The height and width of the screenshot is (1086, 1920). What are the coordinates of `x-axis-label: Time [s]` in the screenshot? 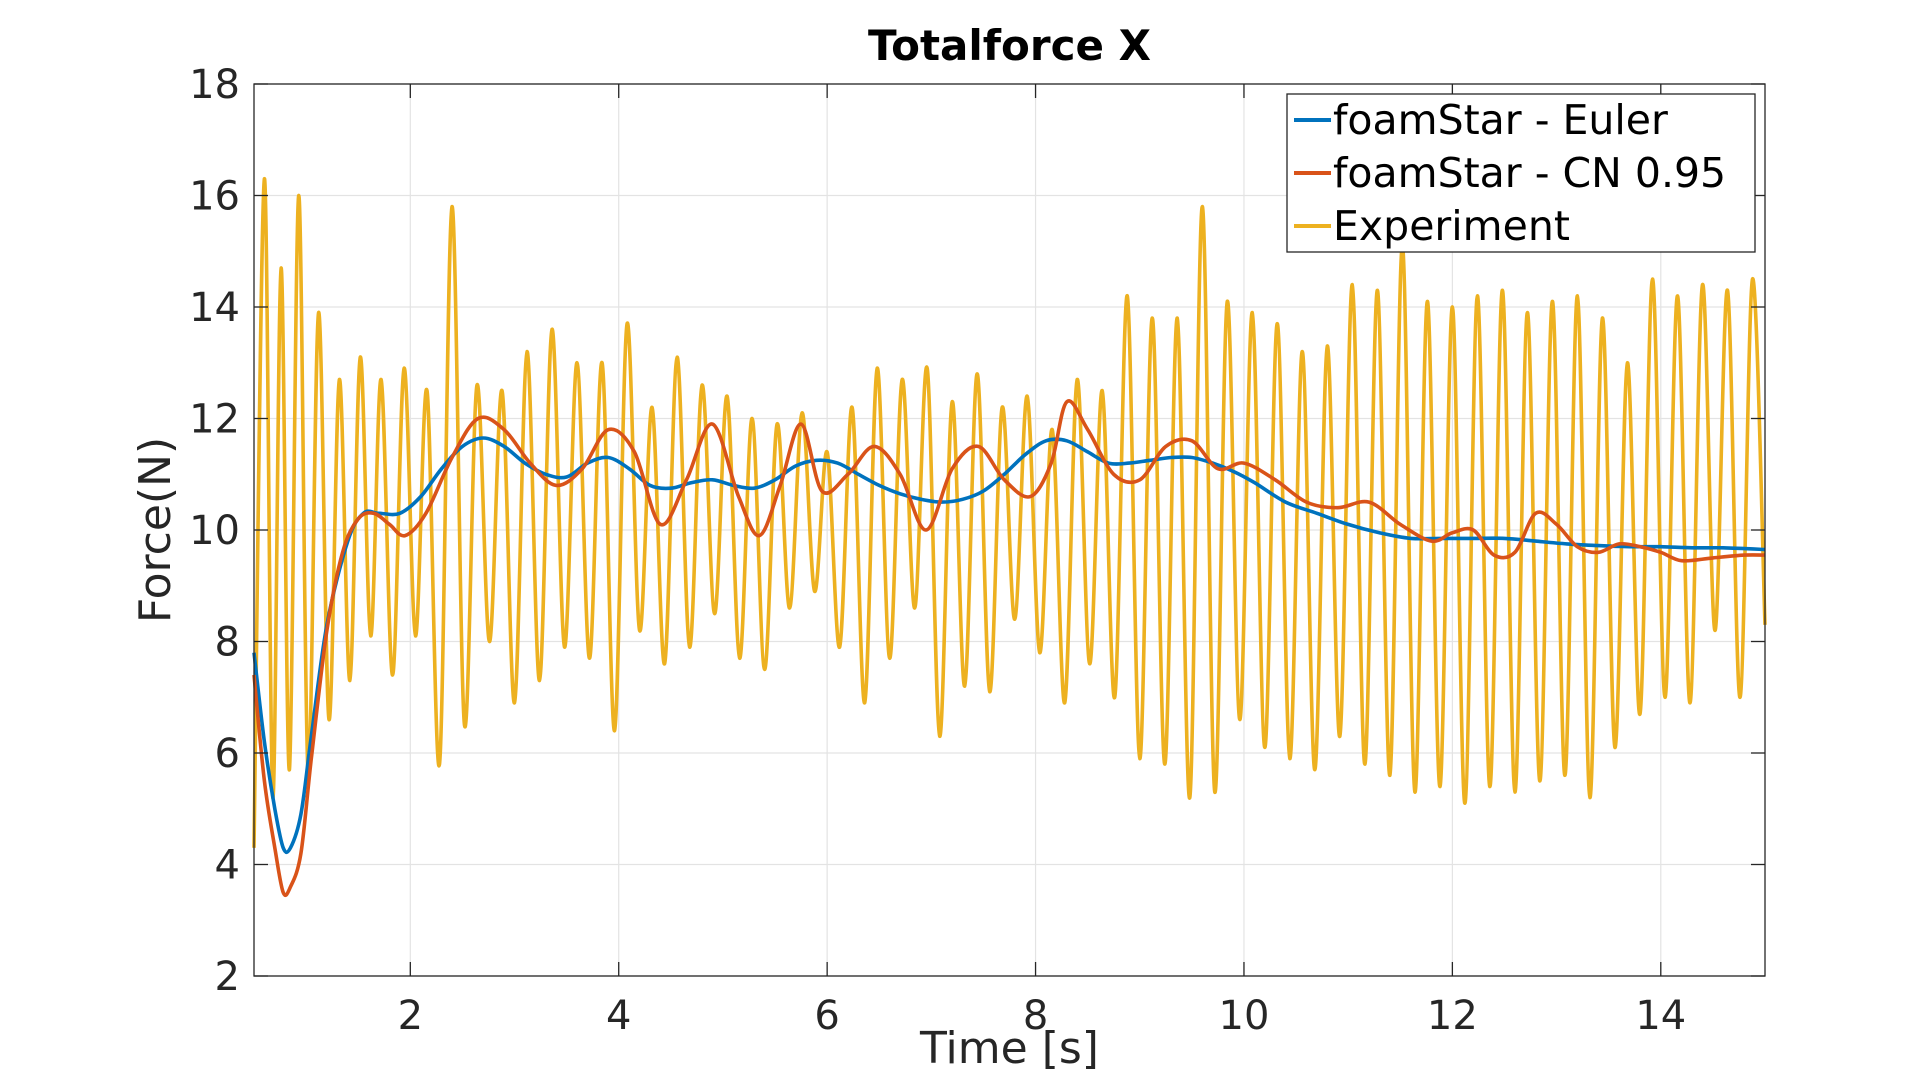 It's located at (1009, 1048).